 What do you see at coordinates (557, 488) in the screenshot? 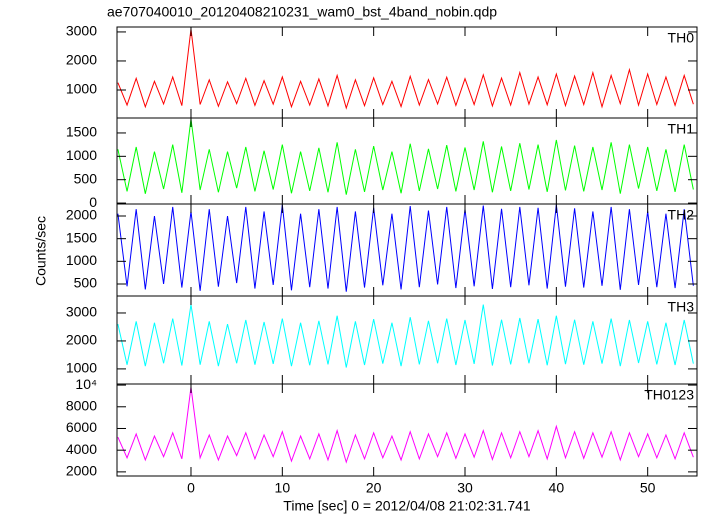
I see `x-tick-label: 40` at bounding box center [557, 488].